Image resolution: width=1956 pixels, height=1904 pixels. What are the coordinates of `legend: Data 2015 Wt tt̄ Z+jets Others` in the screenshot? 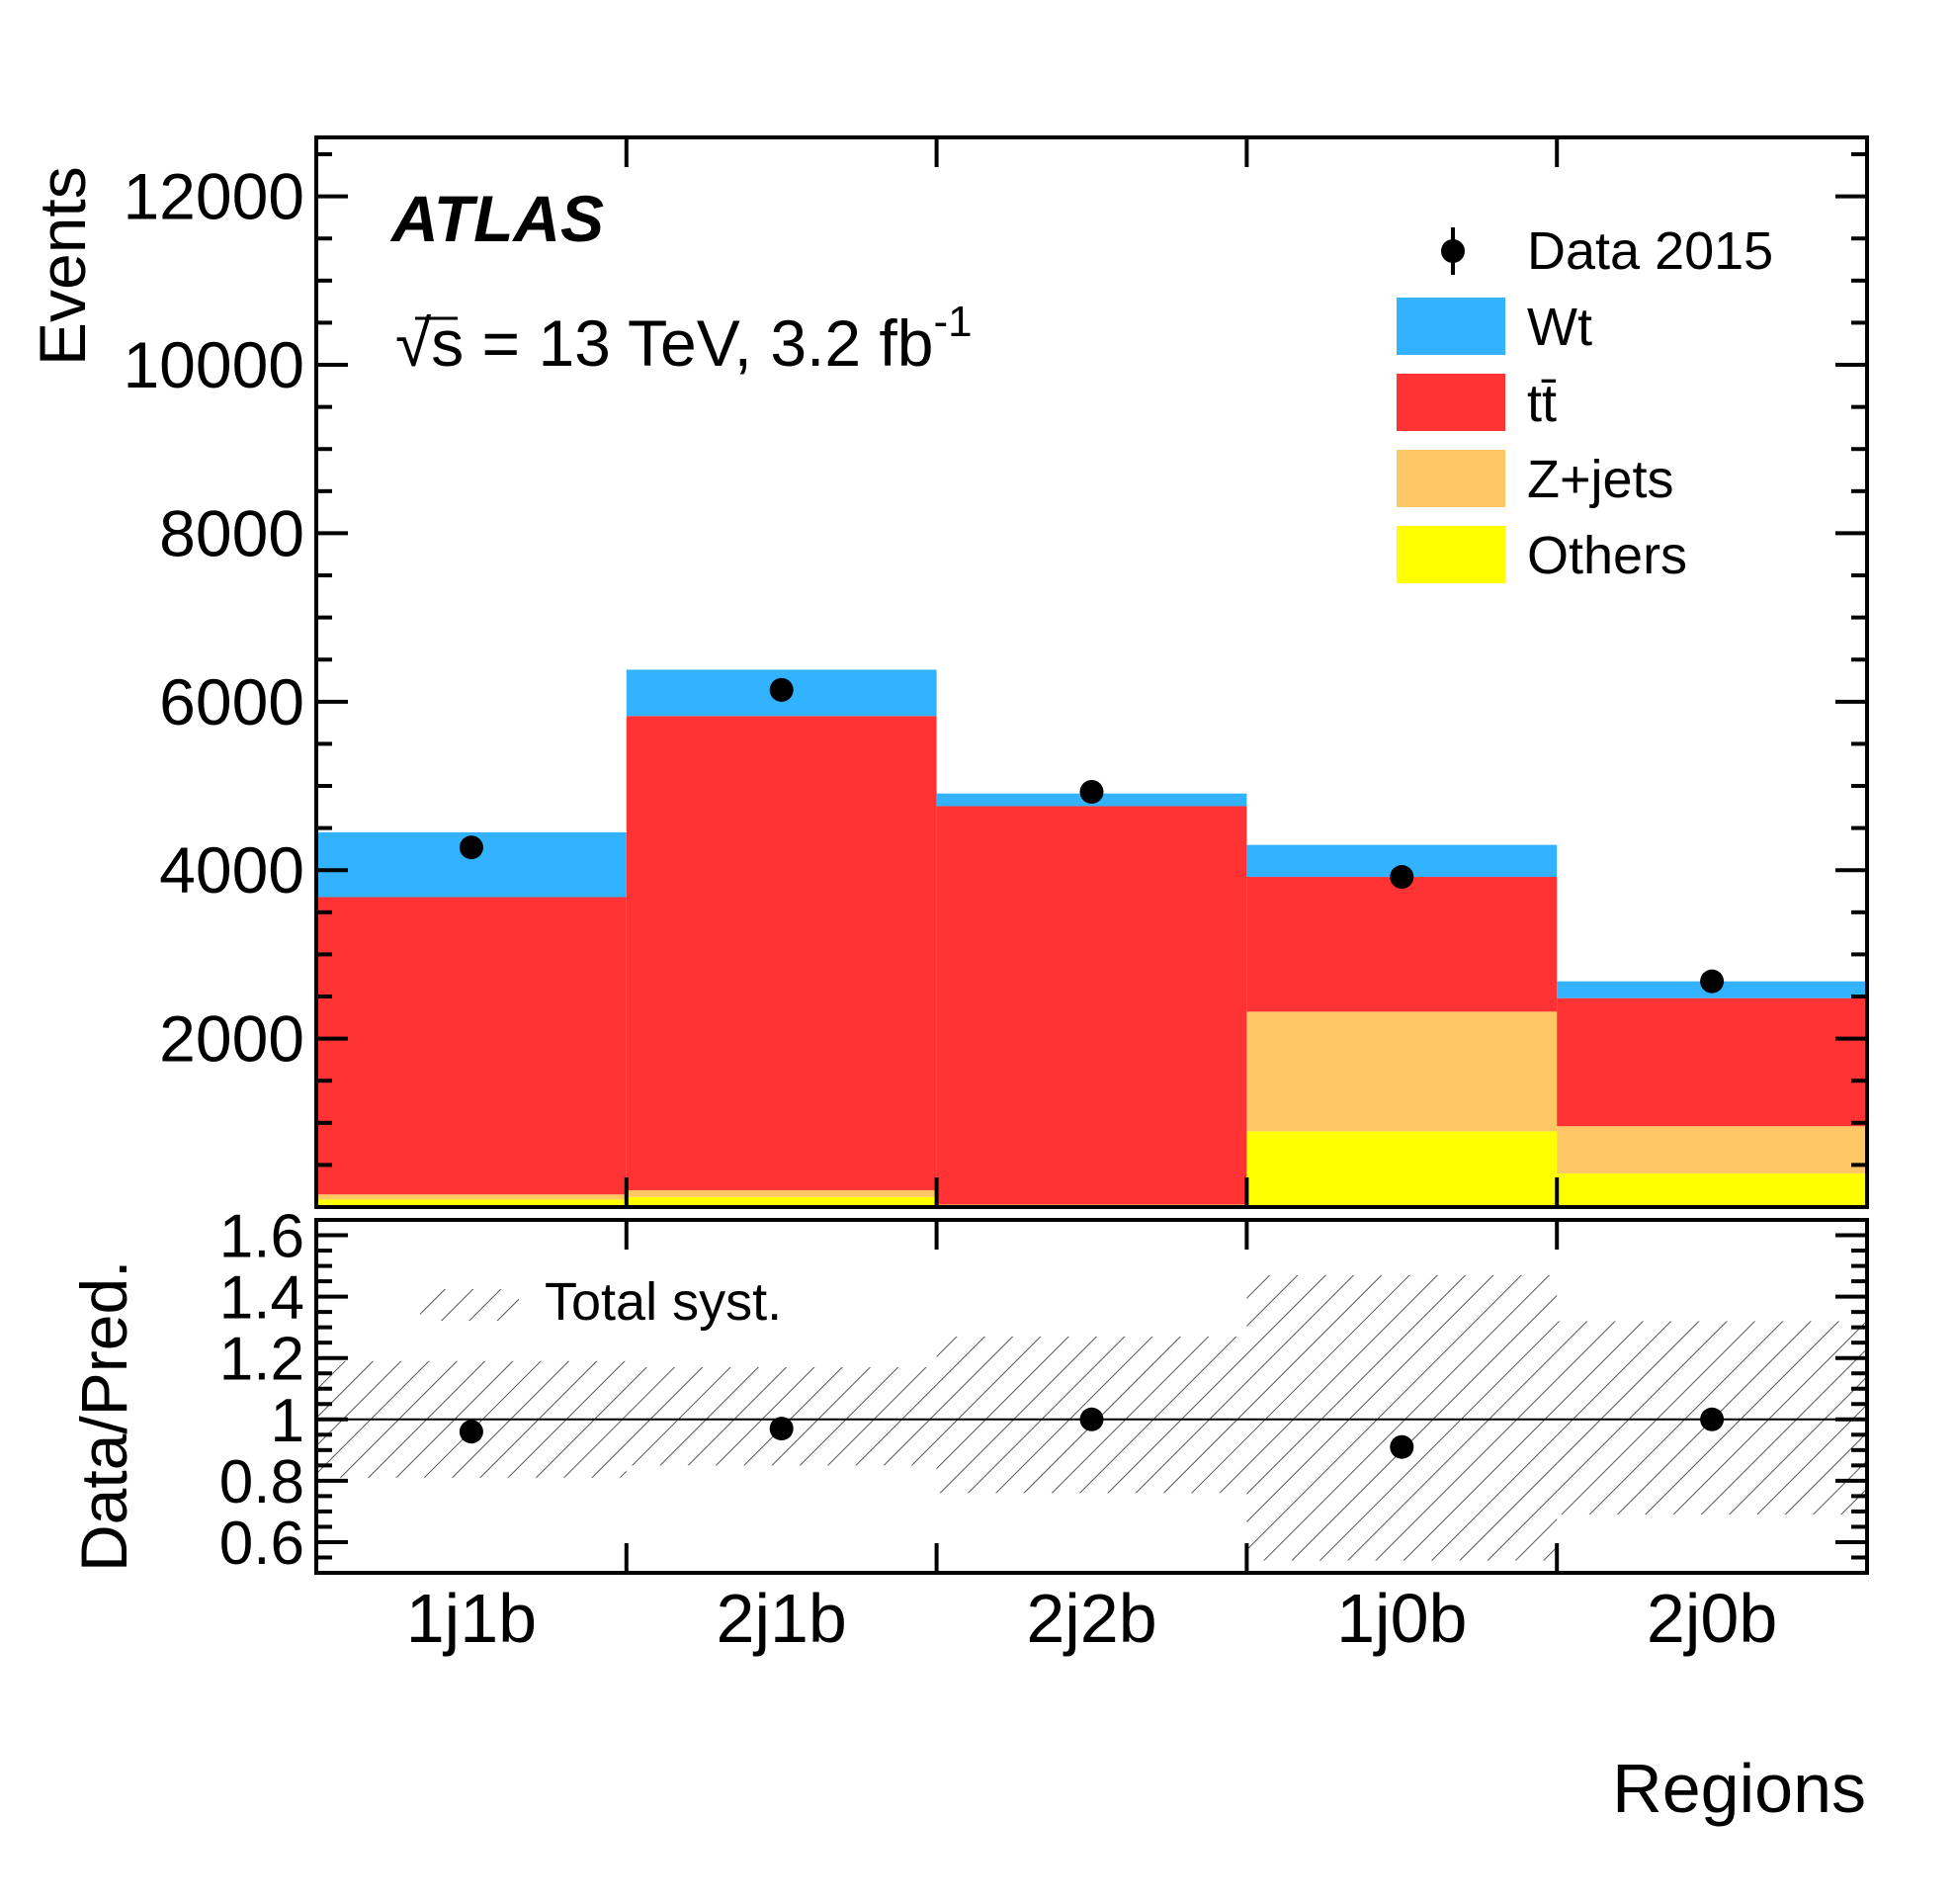 It's located at (1585, 403).